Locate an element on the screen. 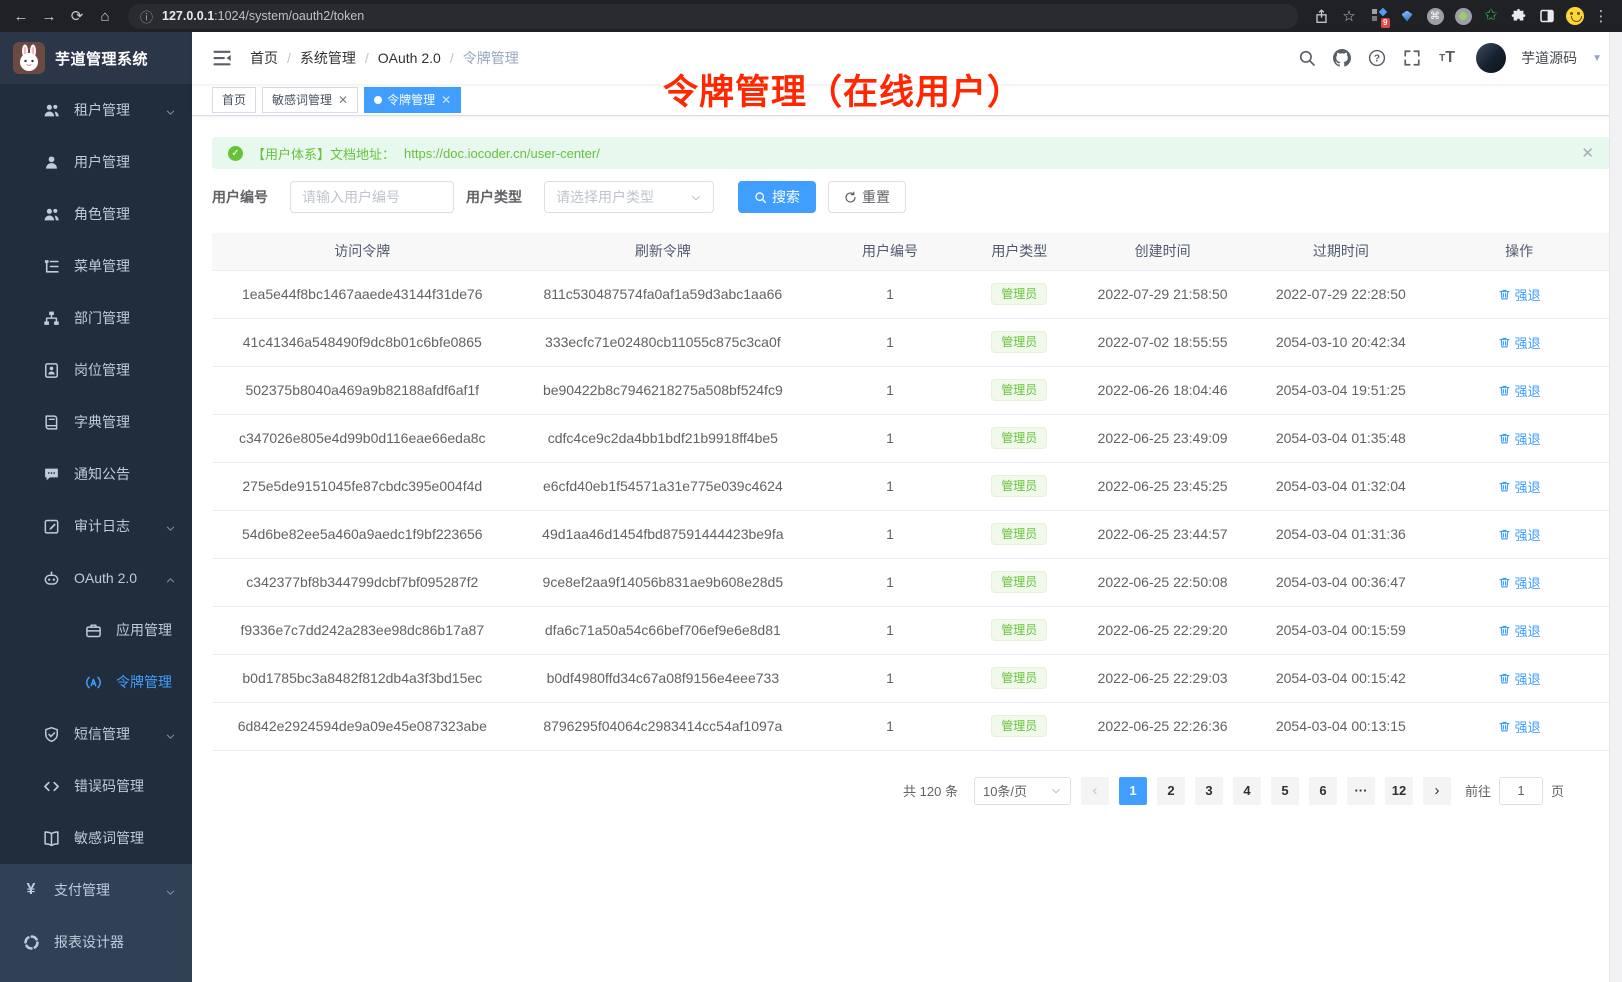 The image size is (1622, 982). sidebar-item-敏感词管理: 敏感词管理 is located at coordinates (96, 838).